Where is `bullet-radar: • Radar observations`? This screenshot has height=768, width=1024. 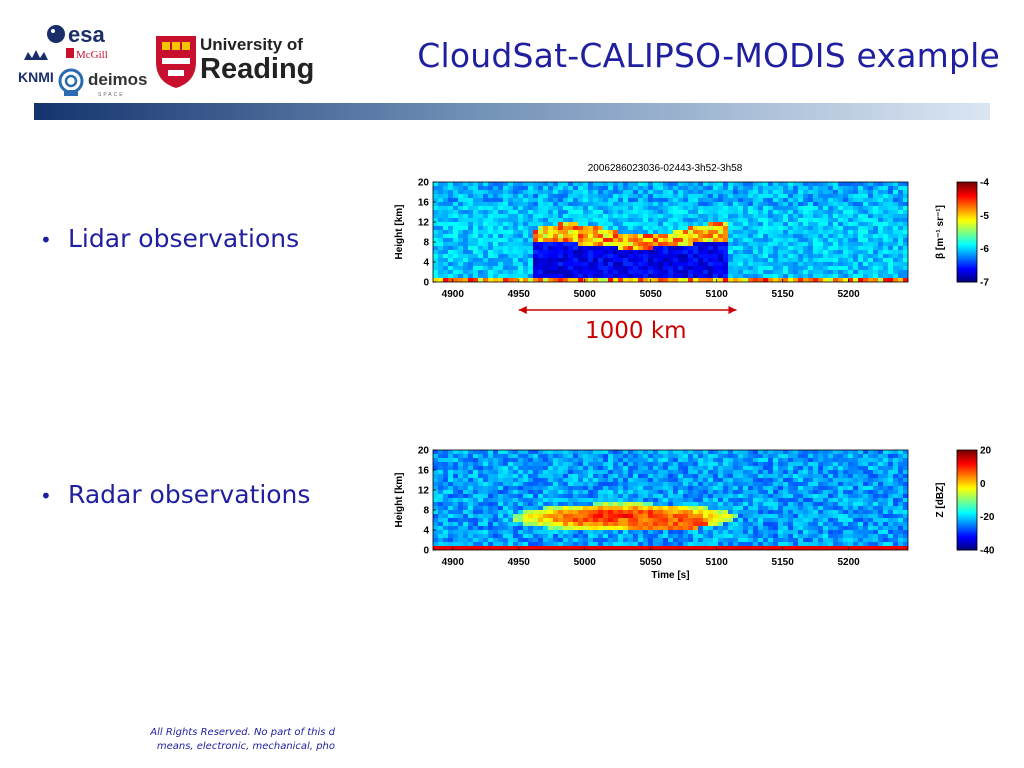 bullet-radar: • Radar observations is located at coordinates (175, 494).